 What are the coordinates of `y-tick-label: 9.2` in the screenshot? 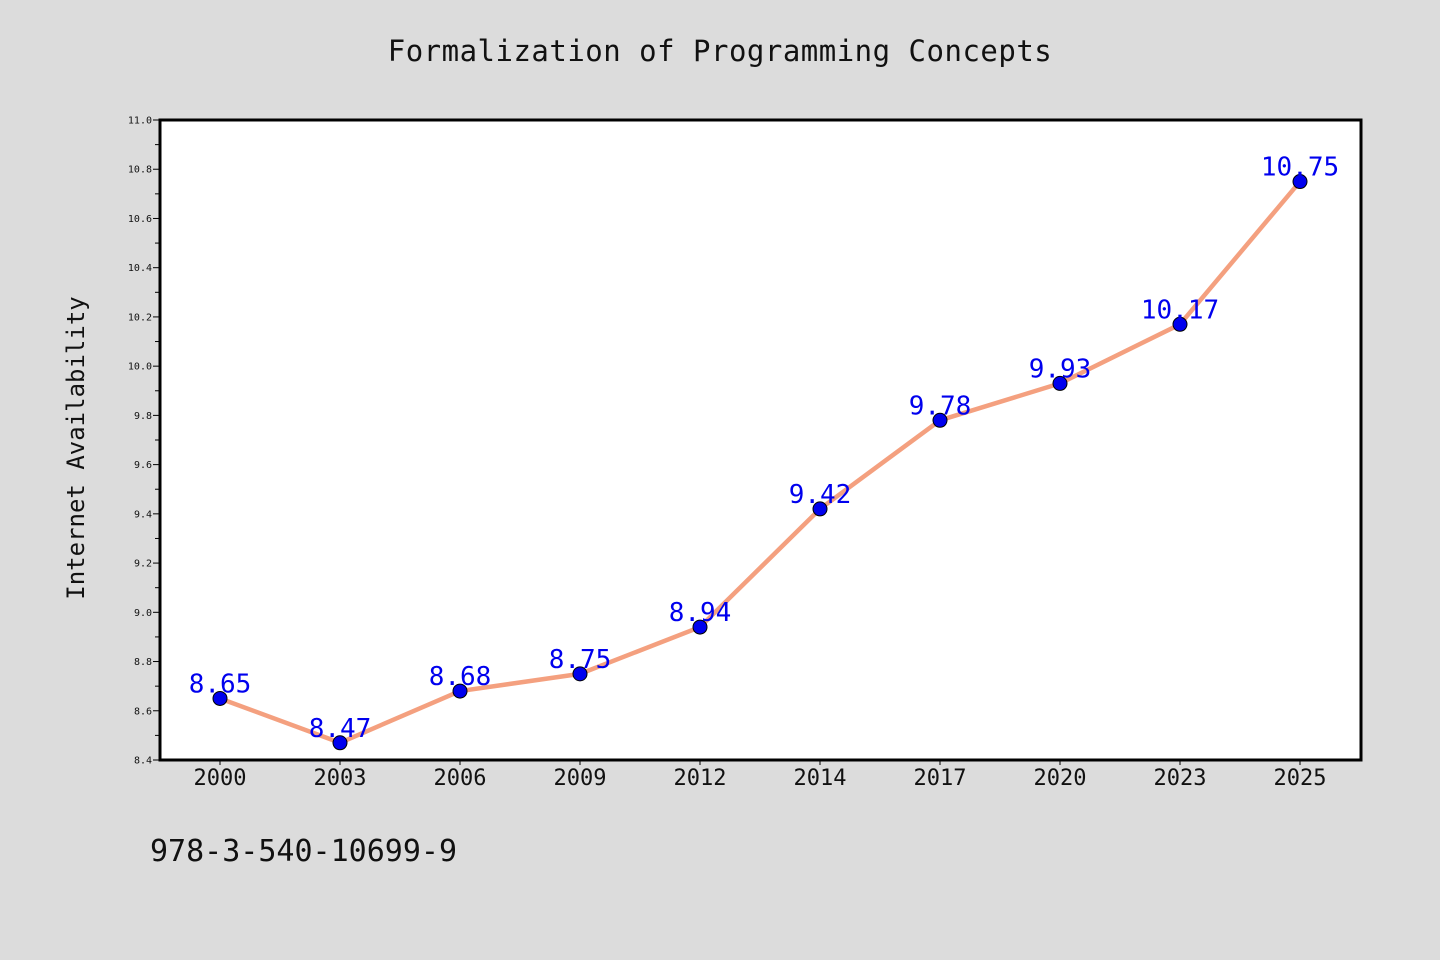 It's located at (143, 564).